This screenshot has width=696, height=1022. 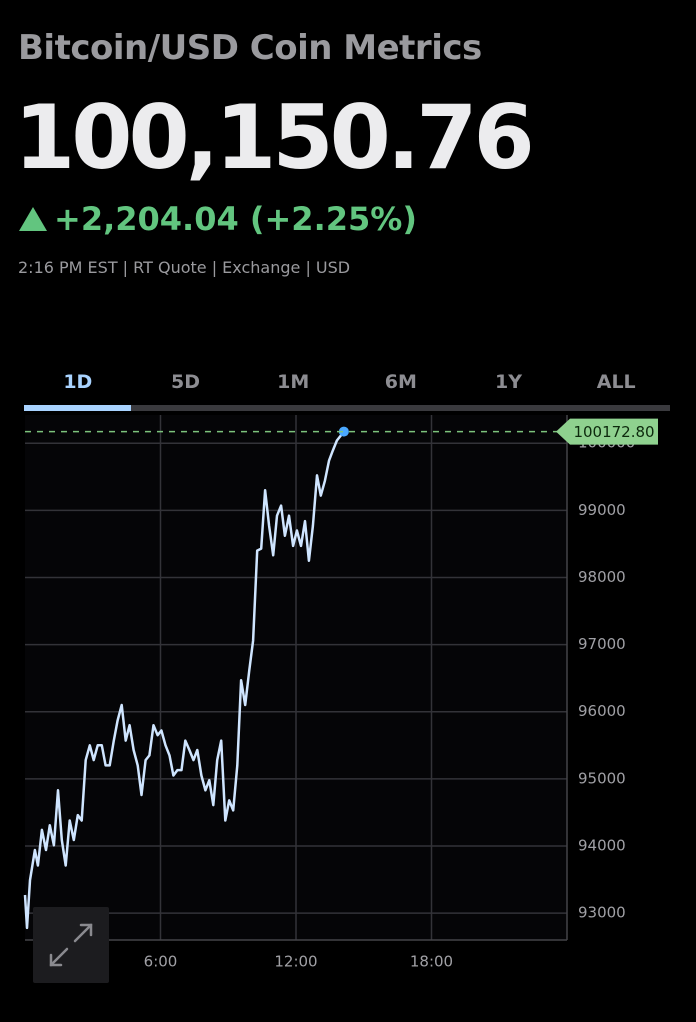 What do you see at coordinates (184, 267) in the screenshot?
I see `quote-meta: 2:16 PM EST | RT Quote | Exchange | USD` at bounding box center [184, 267].